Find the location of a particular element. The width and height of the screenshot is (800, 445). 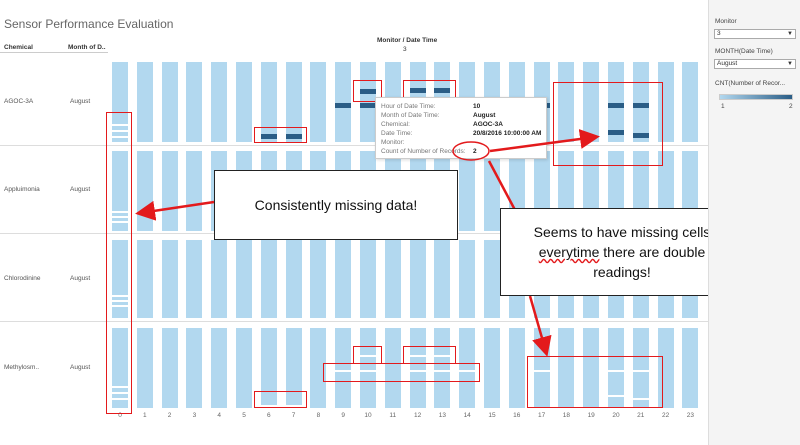

row-label-chemical-3: Methylosm.. is located at coordinates (22, 367).